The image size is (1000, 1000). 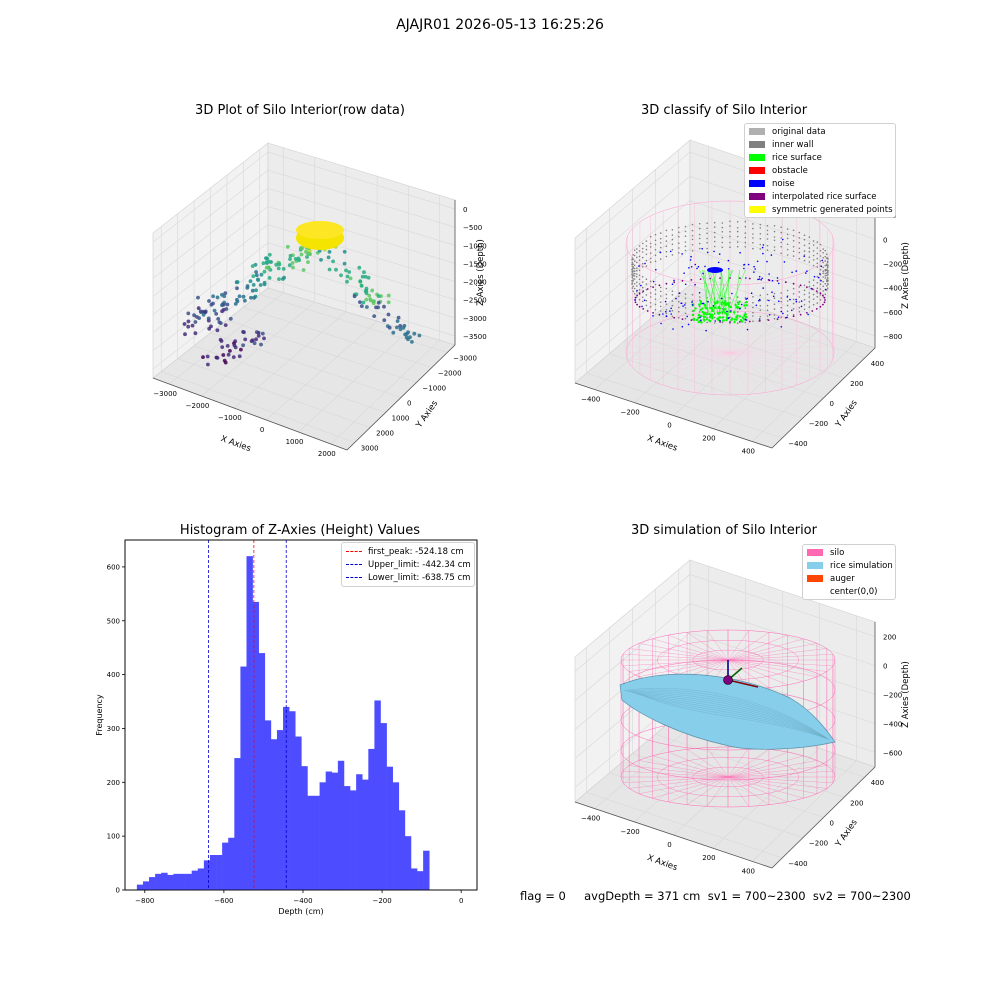 What do you see at coordinates (475, 246) in the screenshot?
I see `z-tick-label: −1000` at bounding box center [475, 246].